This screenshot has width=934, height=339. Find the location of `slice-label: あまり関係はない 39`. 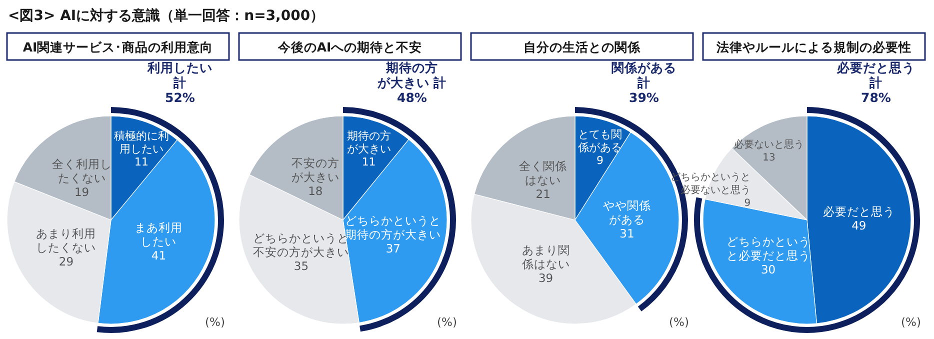

slice-label: あまり関係はない 39 is located at coordinates (546, 264).